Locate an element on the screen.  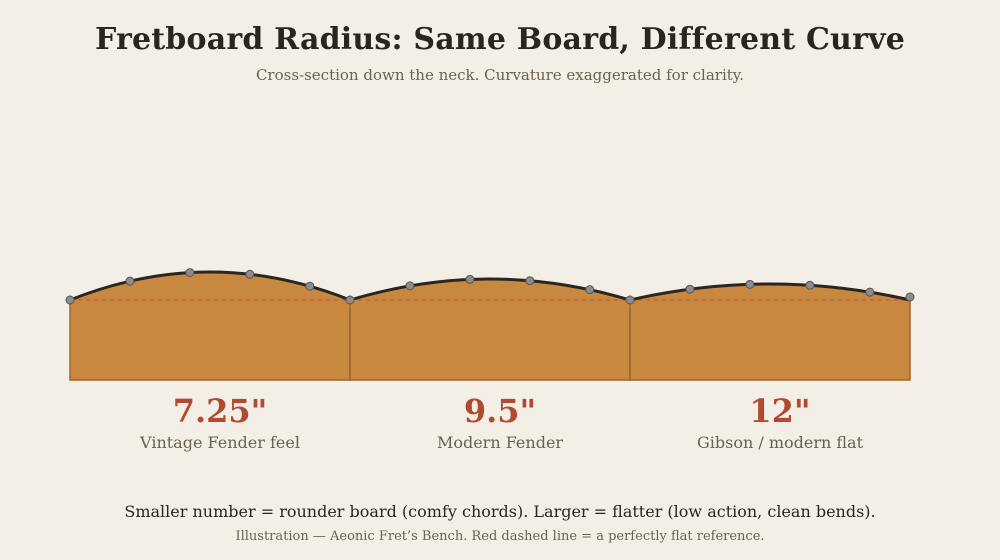
radius-value-2: 9.5" is located at coordinates (500, 411).